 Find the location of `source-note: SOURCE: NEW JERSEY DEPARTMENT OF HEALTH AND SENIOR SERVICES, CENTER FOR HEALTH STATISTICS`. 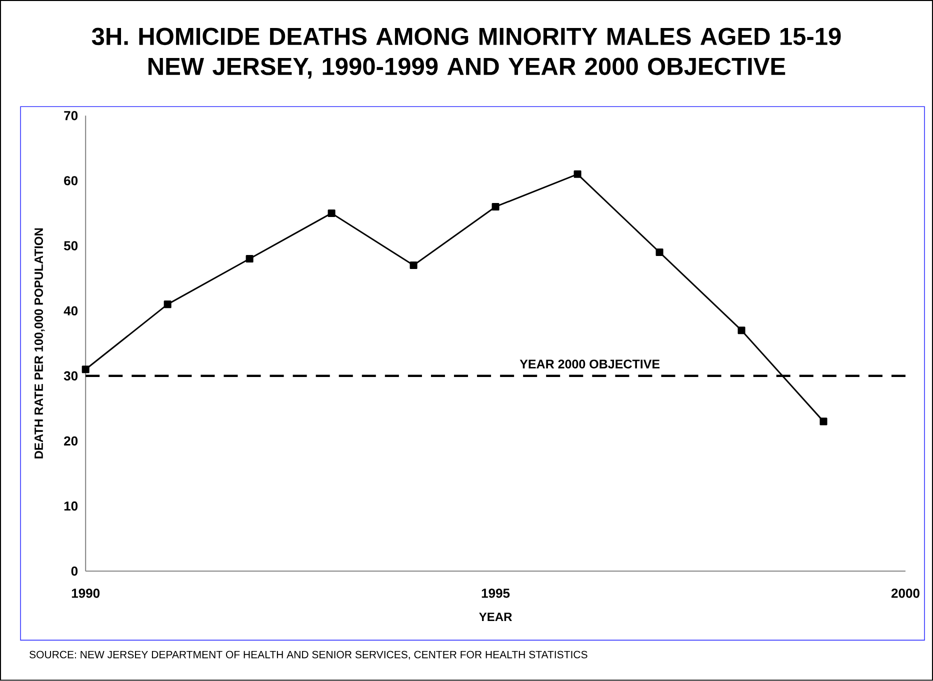

source-note: SOURCE: NEW JERSEY DEPARTMENT OF HEALTH AND SENIOR SERVICES, CENTER FOR HEALTH STATISTICS is located at coordinates (309, 655).